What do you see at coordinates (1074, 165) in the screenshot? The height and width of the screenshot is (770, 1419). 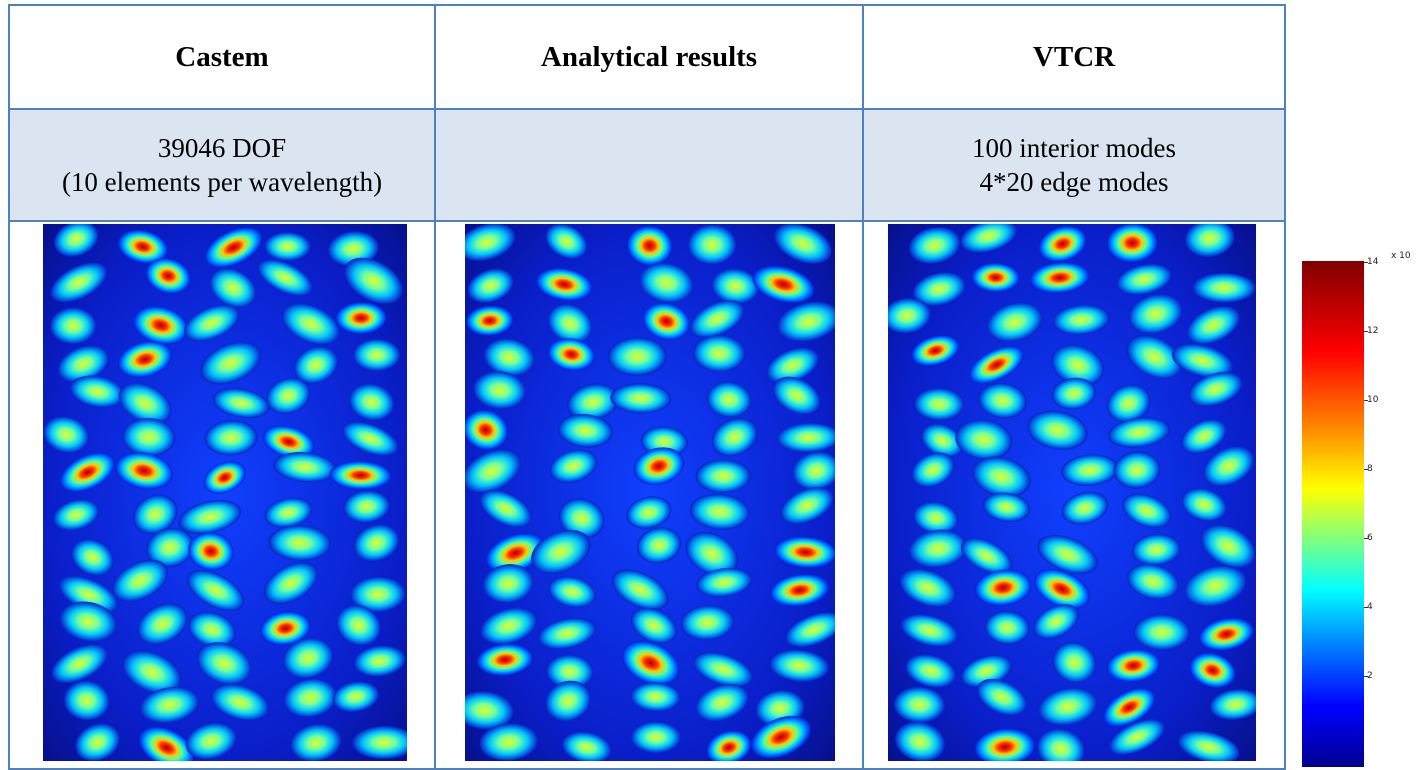 I see `vtcr-description: 100 interior modes 4*20 edge modes` at bounding box center [1074, 165].